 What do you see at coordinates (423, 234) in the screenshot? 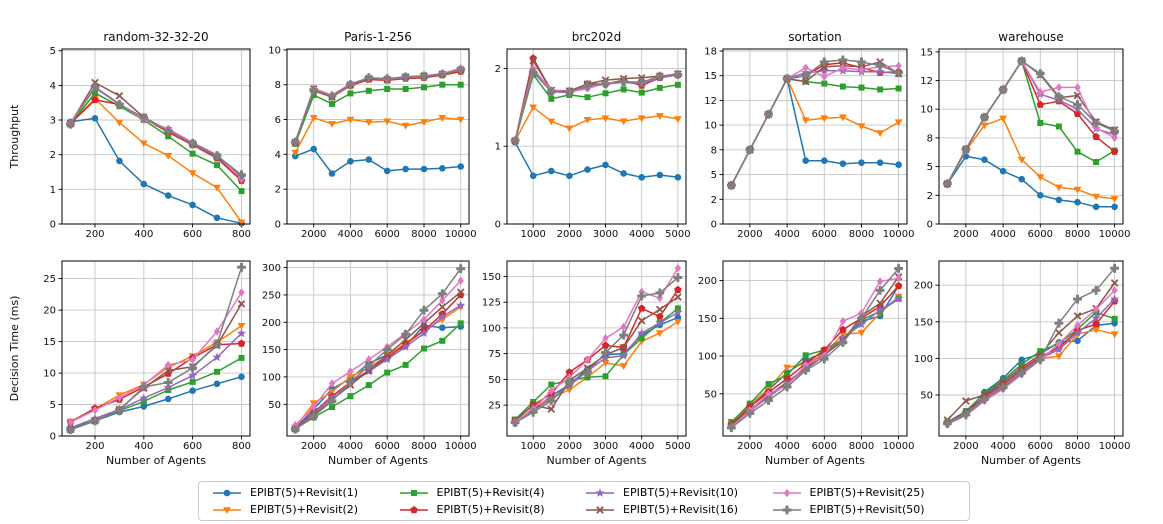
I see `svg-text: 8000` at bounding box center [423, 234].